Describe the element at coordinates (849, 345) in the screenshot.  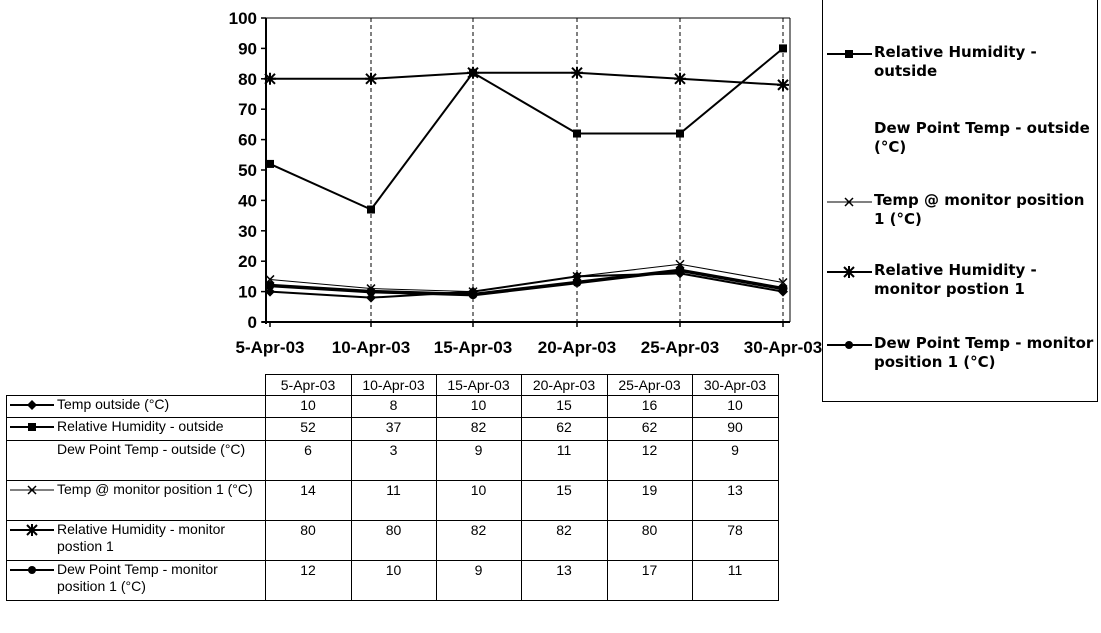
I see `legend-marker-circle` at that location.